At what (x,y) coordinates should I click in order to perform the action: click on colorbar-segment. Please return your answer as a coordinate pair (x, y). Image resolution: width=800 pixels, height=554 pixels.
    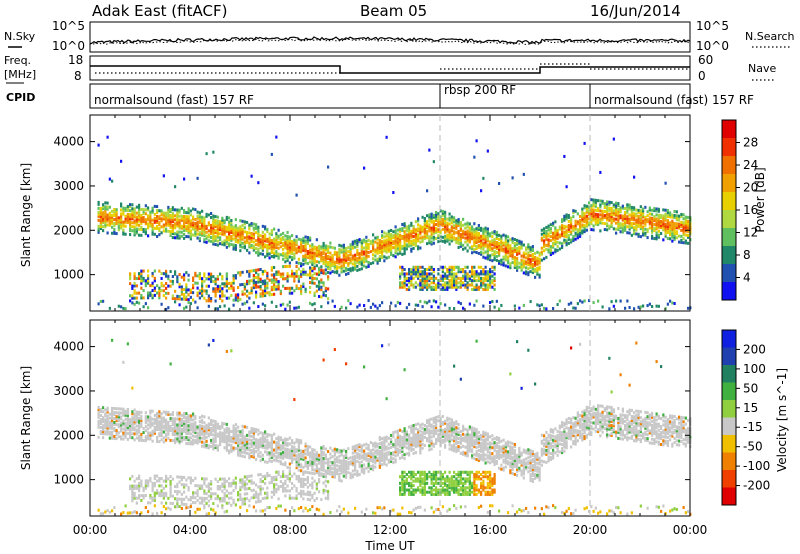
    Looking at the image, I should click on (729, 183).